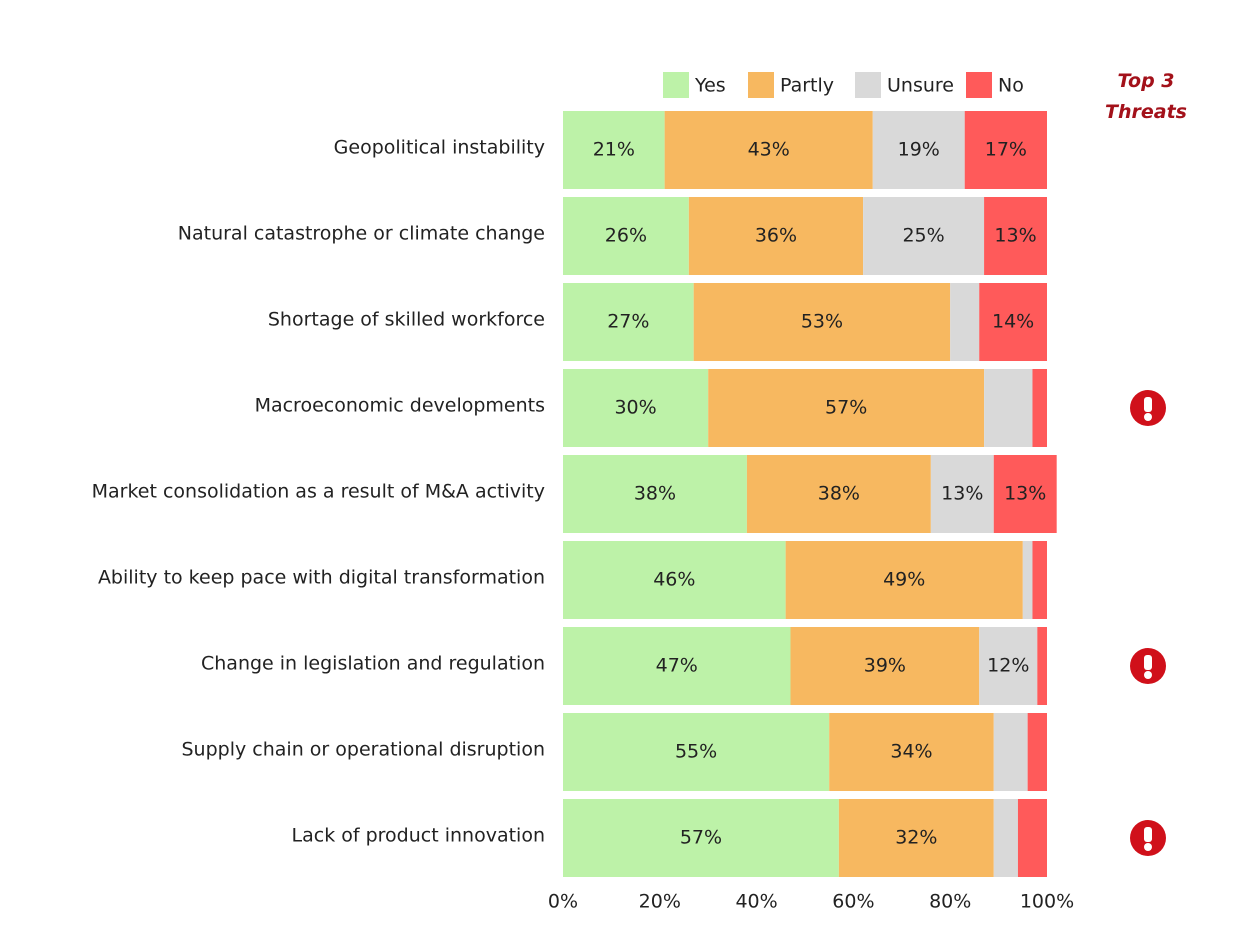 The width and height of the screenshot is (1234, 940). I want to click on value-label: 12%, so click(1008, 666).